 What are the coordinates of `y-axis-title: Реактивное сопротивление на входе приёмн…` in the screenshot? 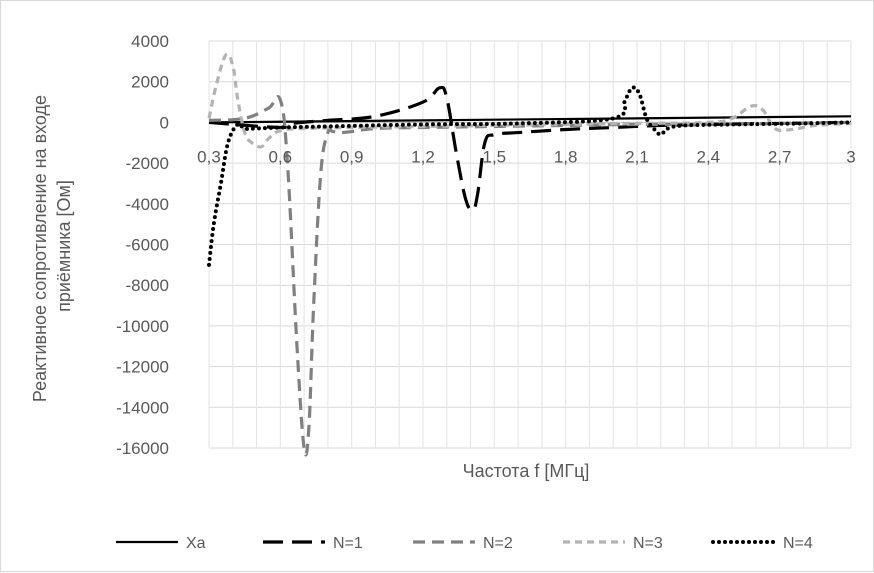 It's located at (52, 246).